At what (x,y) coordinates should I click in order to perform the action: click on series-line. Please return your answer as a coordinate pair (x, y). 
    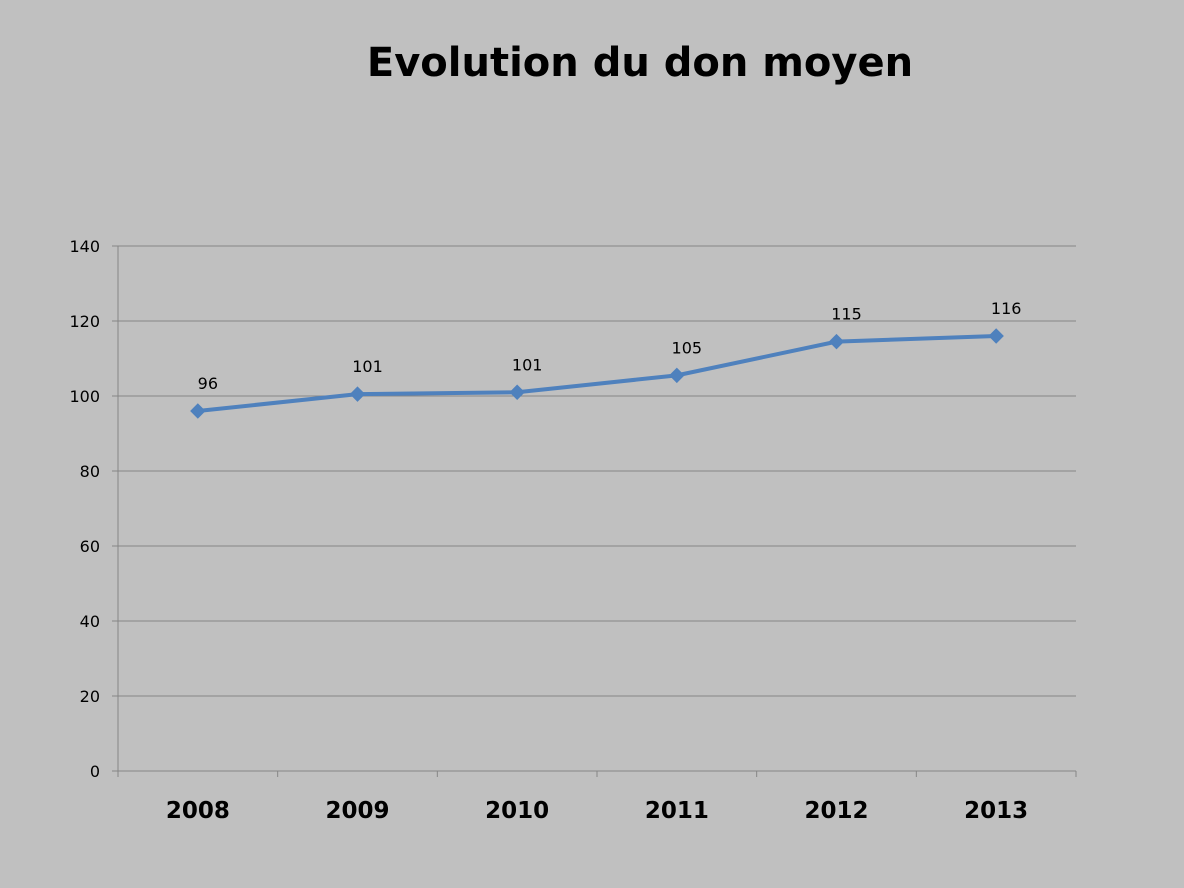
    Looking at the image, I should click on (597, 373).